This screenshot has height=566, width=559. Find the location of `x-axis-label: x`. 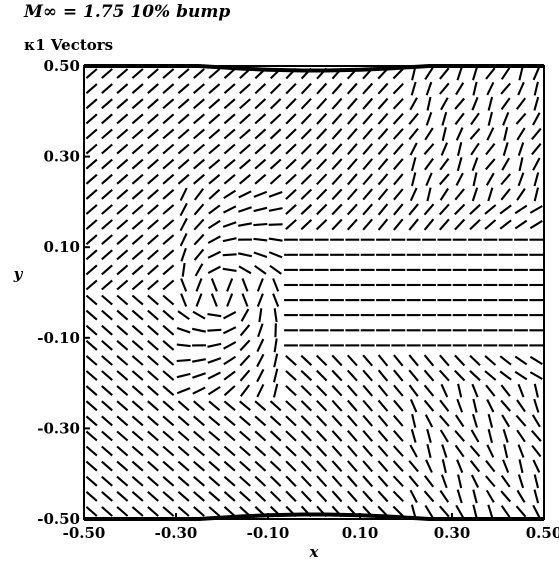

x-axis-label: x is located at coordinates (314, 552).